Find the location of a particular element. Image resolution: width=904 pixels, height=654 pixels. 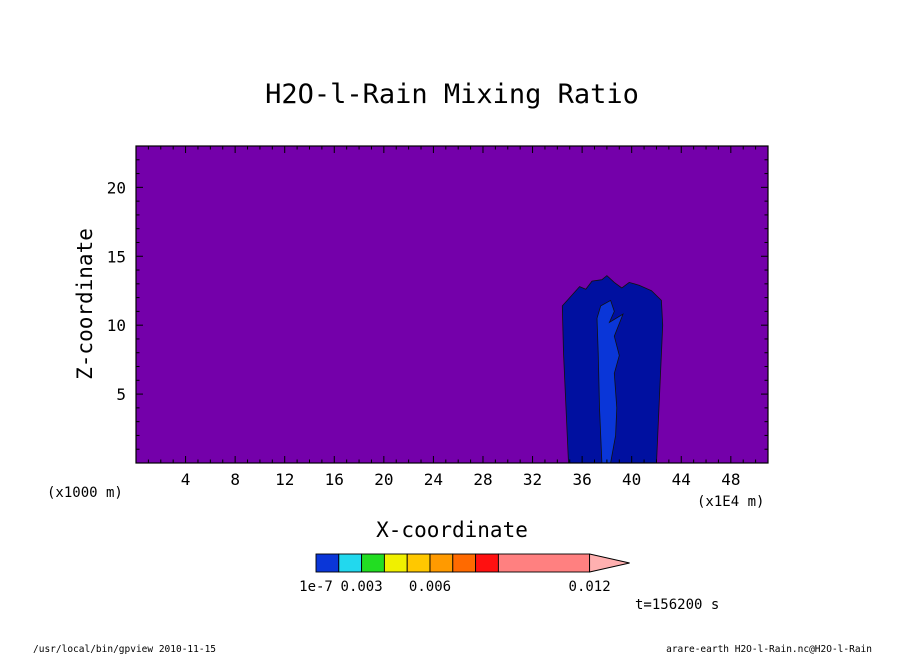

footer-right: arare-earth_H2O-l-Rain.nc@H2O-l-Rain is located at coordinates (769, 649).